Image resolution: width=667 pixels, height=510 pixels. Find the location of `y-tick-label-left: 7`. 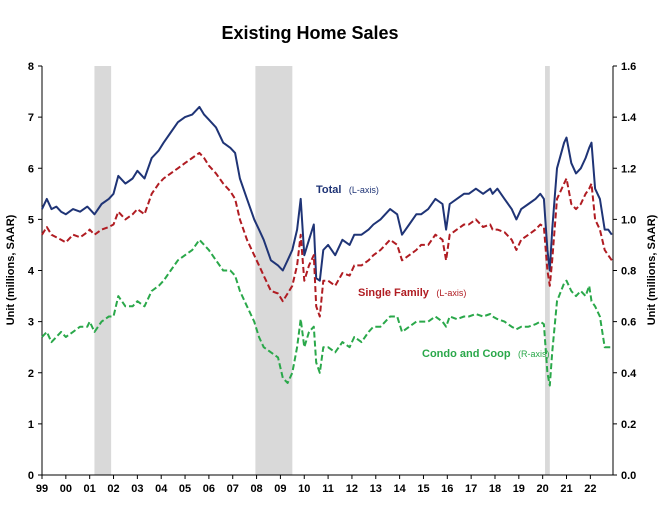

y-tick-label-left: 7 is located at coordinates (31, 118).